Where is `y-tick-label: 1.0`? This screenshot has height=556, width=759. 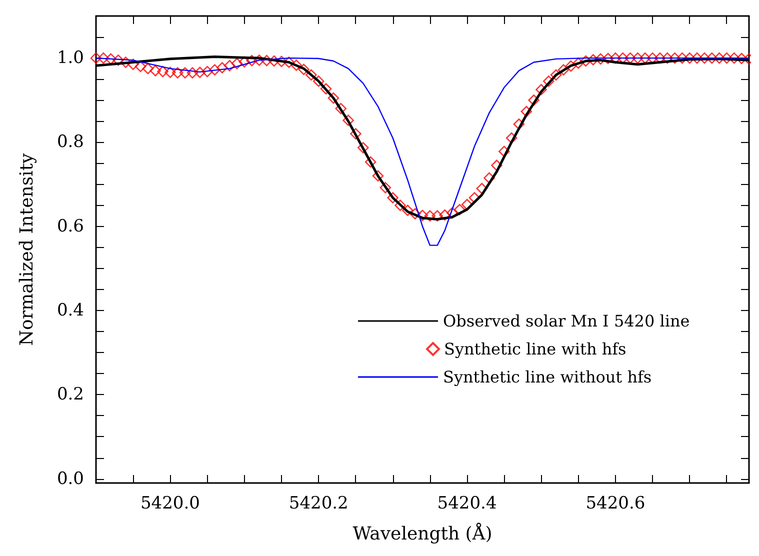 y-tick-label: 1.0 is located at coordinates (70, 58).